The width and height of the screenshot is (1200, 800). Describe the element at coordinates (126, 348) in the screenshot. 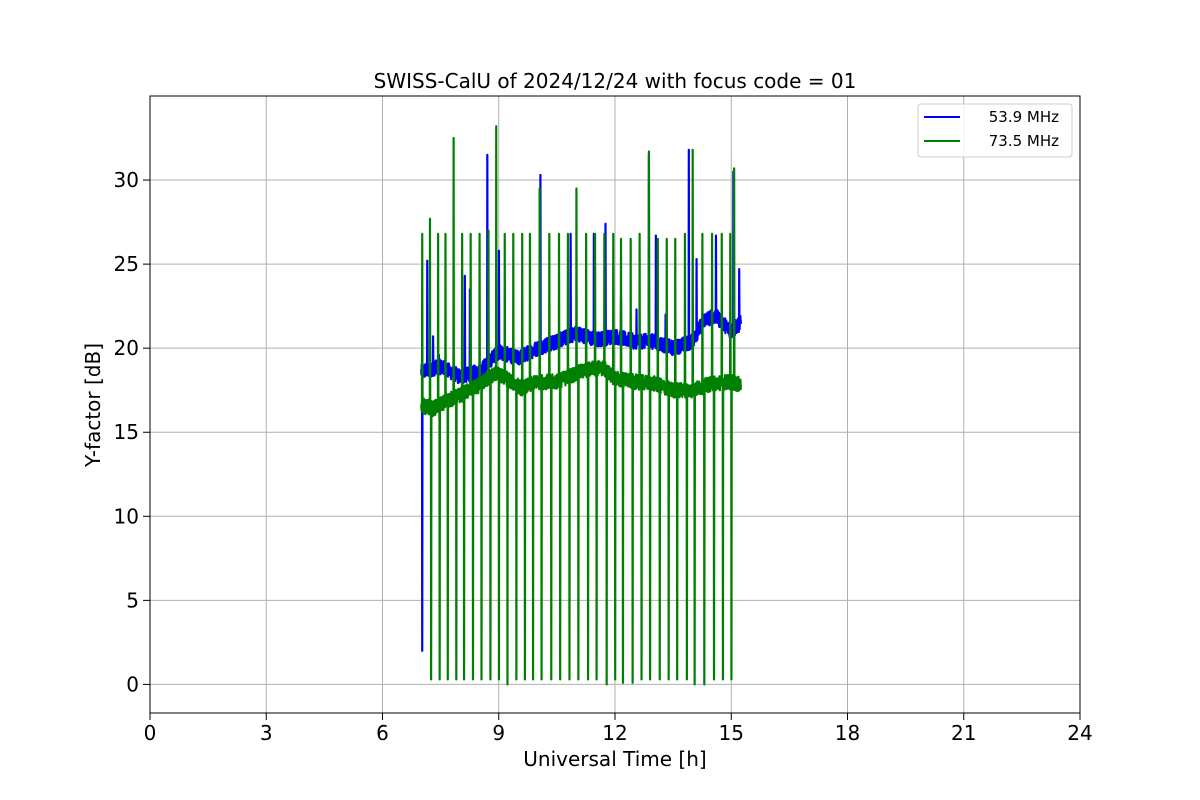

I see `y-tick-label: 20` at that location.